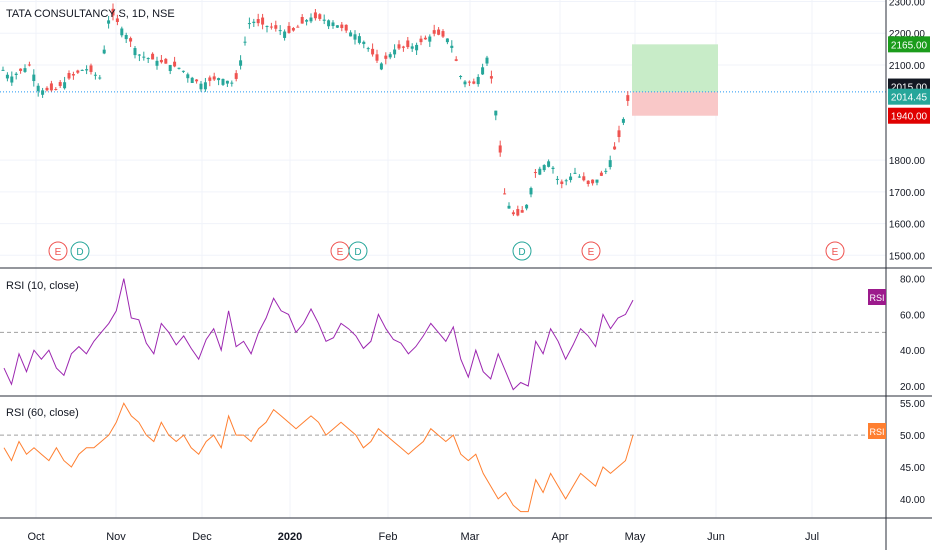 This screenshot has width=932, height=550. Describe the element at coordinates (877, 297) in the screenshot. I see `rsi10-badge` at that location.